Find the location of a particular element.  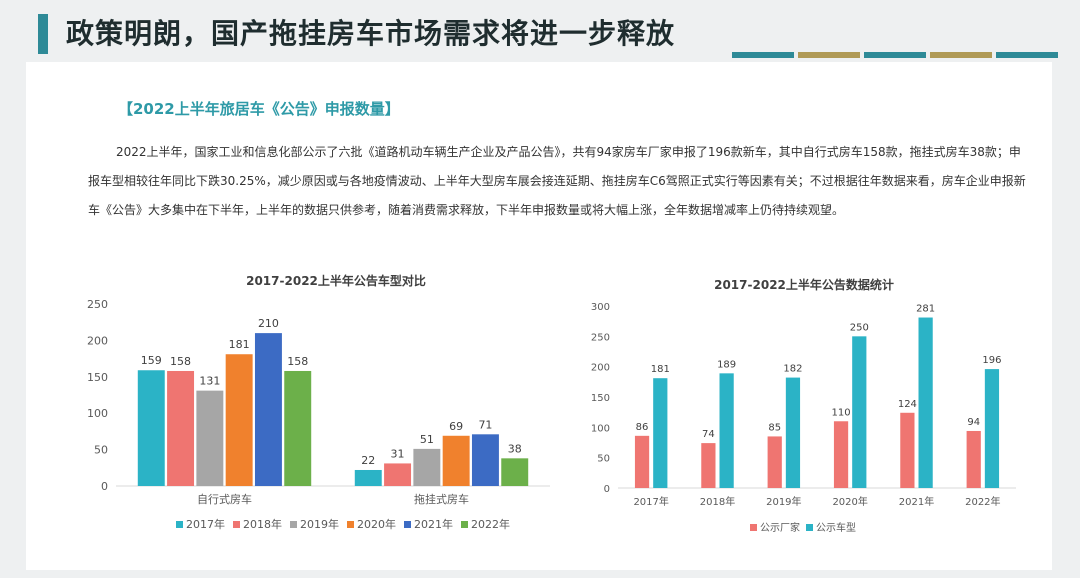

section-heading: 【2022上半年旅居车《公告》申报数量】 is located at coordinates (259, 109).